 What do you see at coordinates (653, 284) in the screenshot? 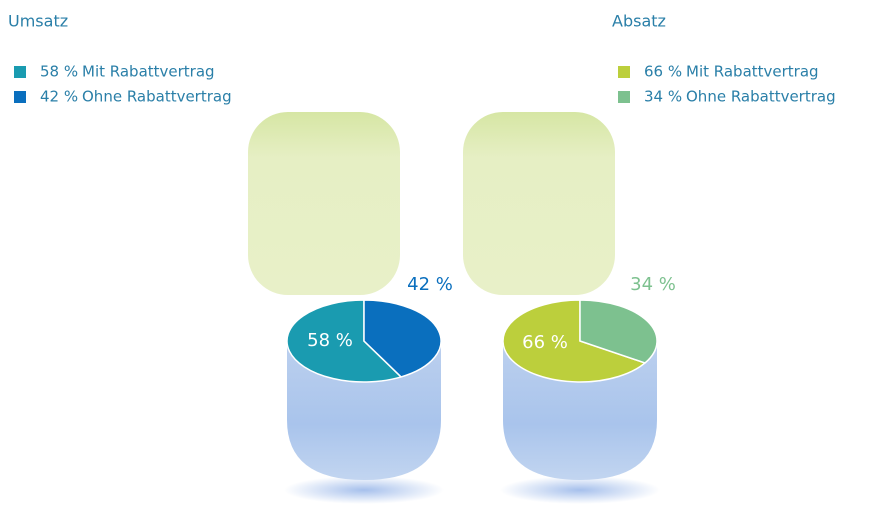
I see `slice-label: 34 %` at bounding box center [653, 284].